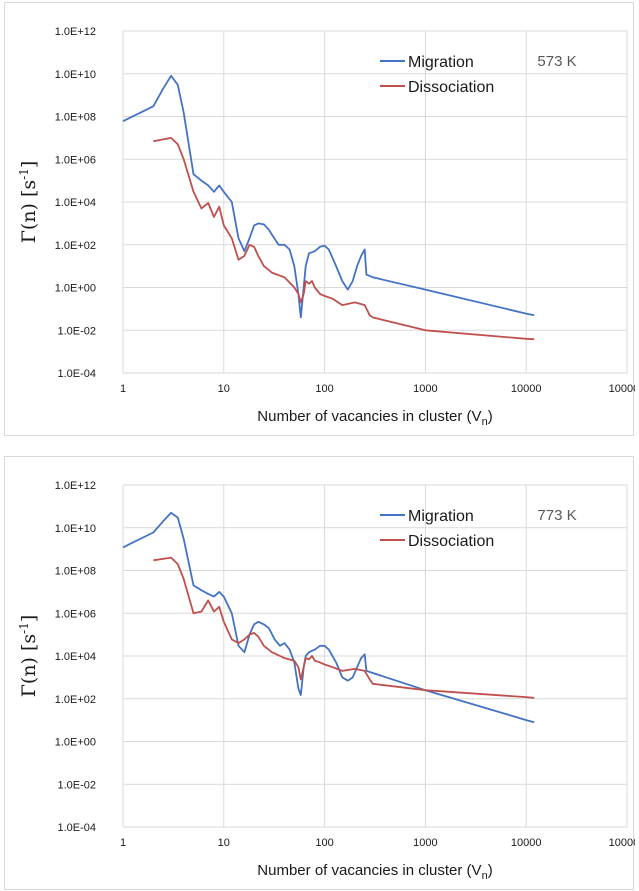 This screenshot has width=639, height=891. Describe the element at coordinates (556, 515) in the screenshot. I see `temperature-annotation: 773 K` at that location.